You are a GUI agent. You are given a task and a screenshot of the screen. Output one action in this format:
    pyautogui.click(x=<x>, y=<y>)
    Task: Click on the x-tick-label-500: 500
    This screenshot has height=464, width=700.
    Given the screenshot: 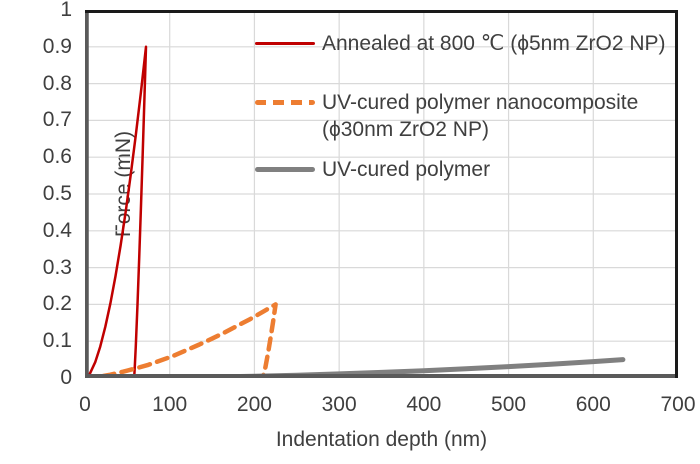 What is the action you would take?
    pyautogui.click(x=509, y=404)
    